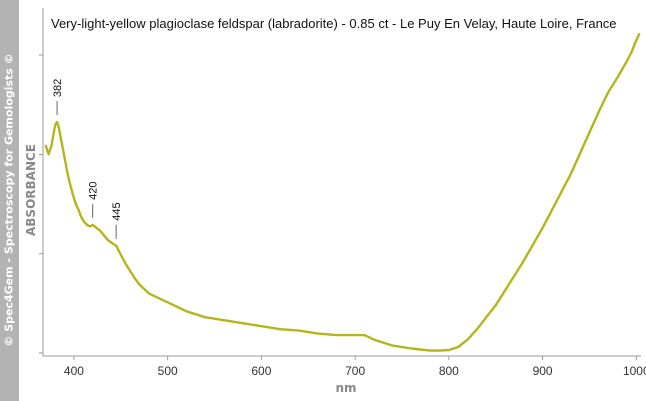  I want to click on x-ticks: 400 500 600 700 800 900 1000, so click(355, 367).